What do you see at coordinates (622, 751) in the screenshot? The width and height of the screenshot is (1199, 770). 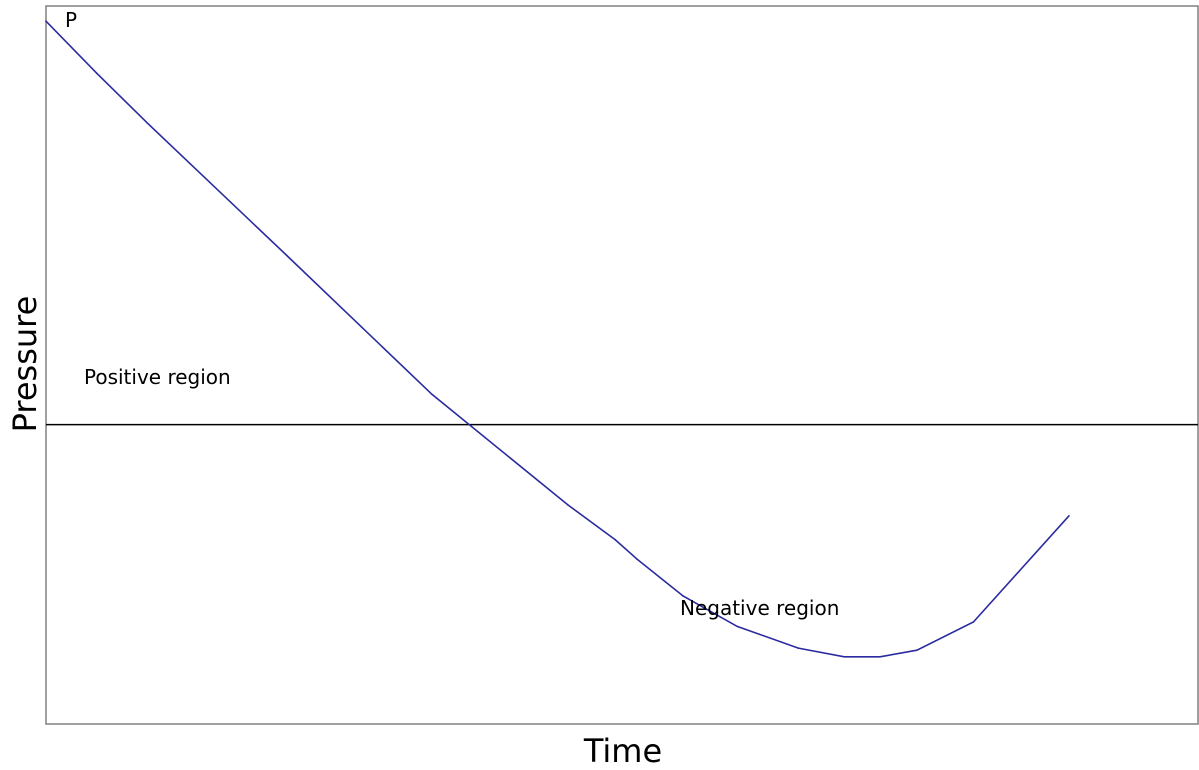 I see `x-axis-title: Time` at bounding box center [622, 751].